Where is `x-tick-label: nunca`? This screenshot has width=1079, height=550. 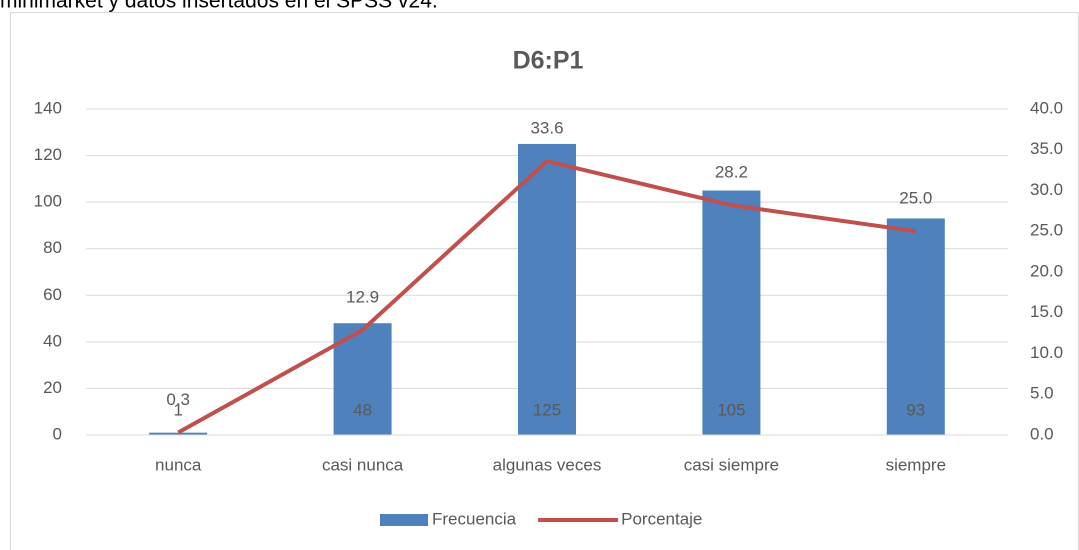 x-tick-label: nunca is located at coordinates (178, 464).